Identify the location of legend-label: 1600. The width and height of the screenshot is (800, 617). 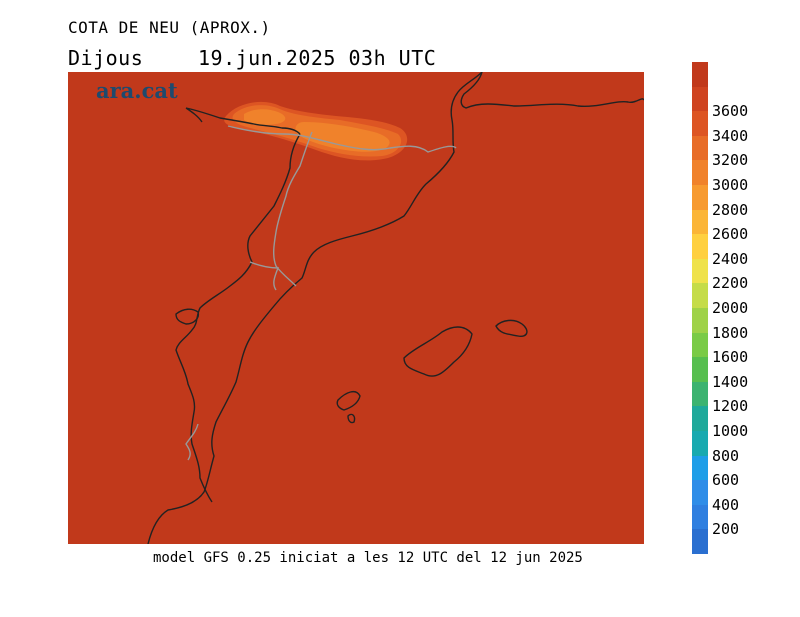
(730, 357).